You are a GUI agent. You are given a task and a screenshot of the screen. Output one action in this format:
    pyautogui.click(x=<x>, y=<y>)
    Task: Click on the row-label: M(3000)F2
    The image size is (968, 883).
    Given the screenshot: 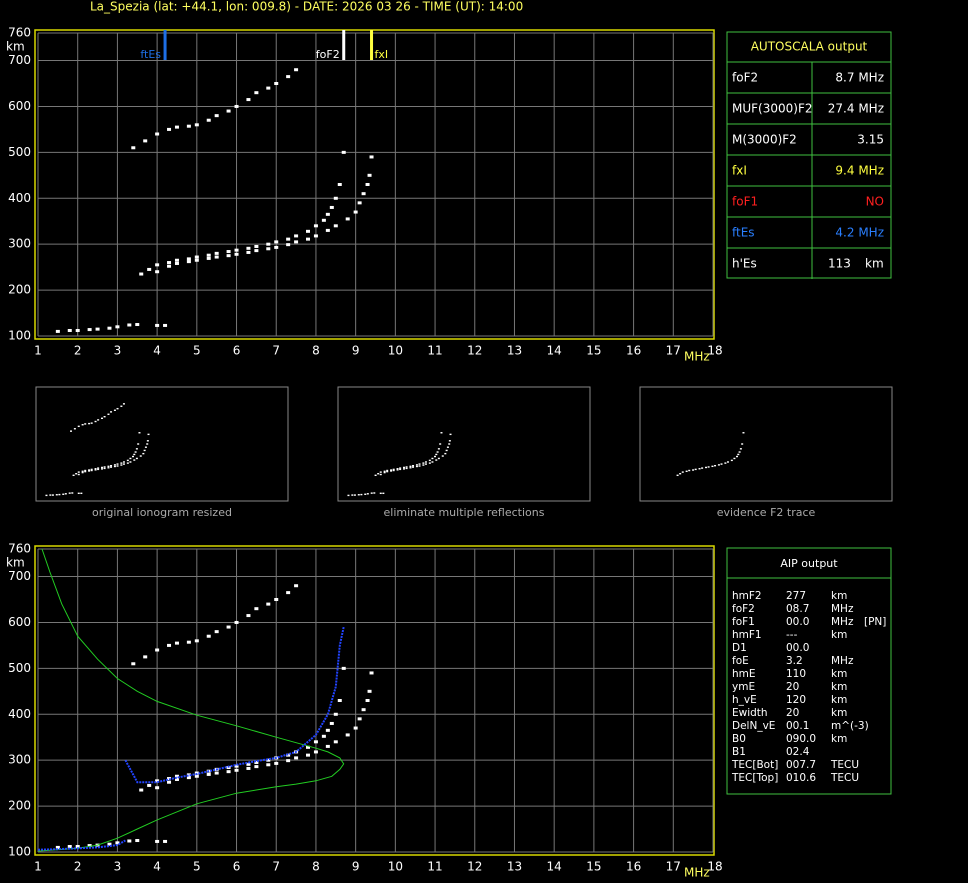 What is the action you would take?
    pyautogui.click(x=764, y=140)
    